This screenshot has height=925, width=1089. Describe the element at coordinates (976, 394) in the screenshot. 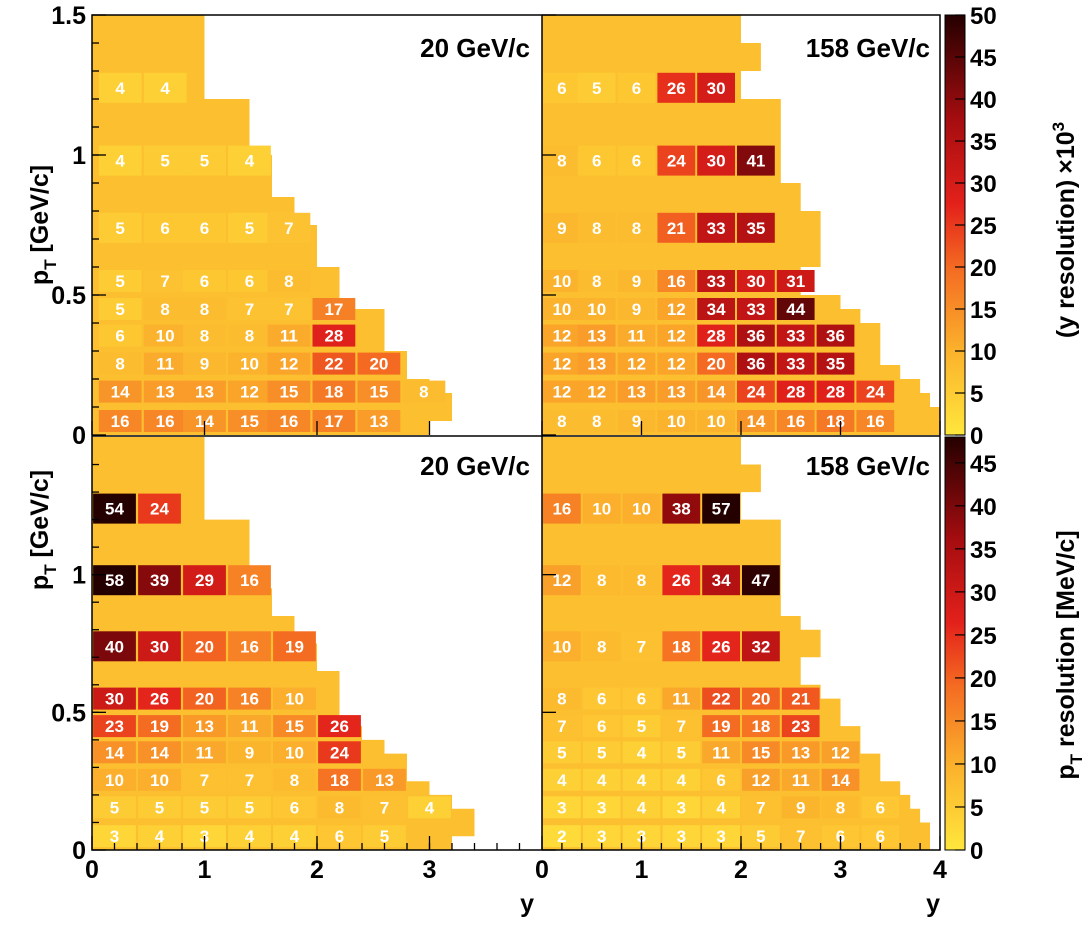

I see `colorbar-tick-label: 5` at that location.